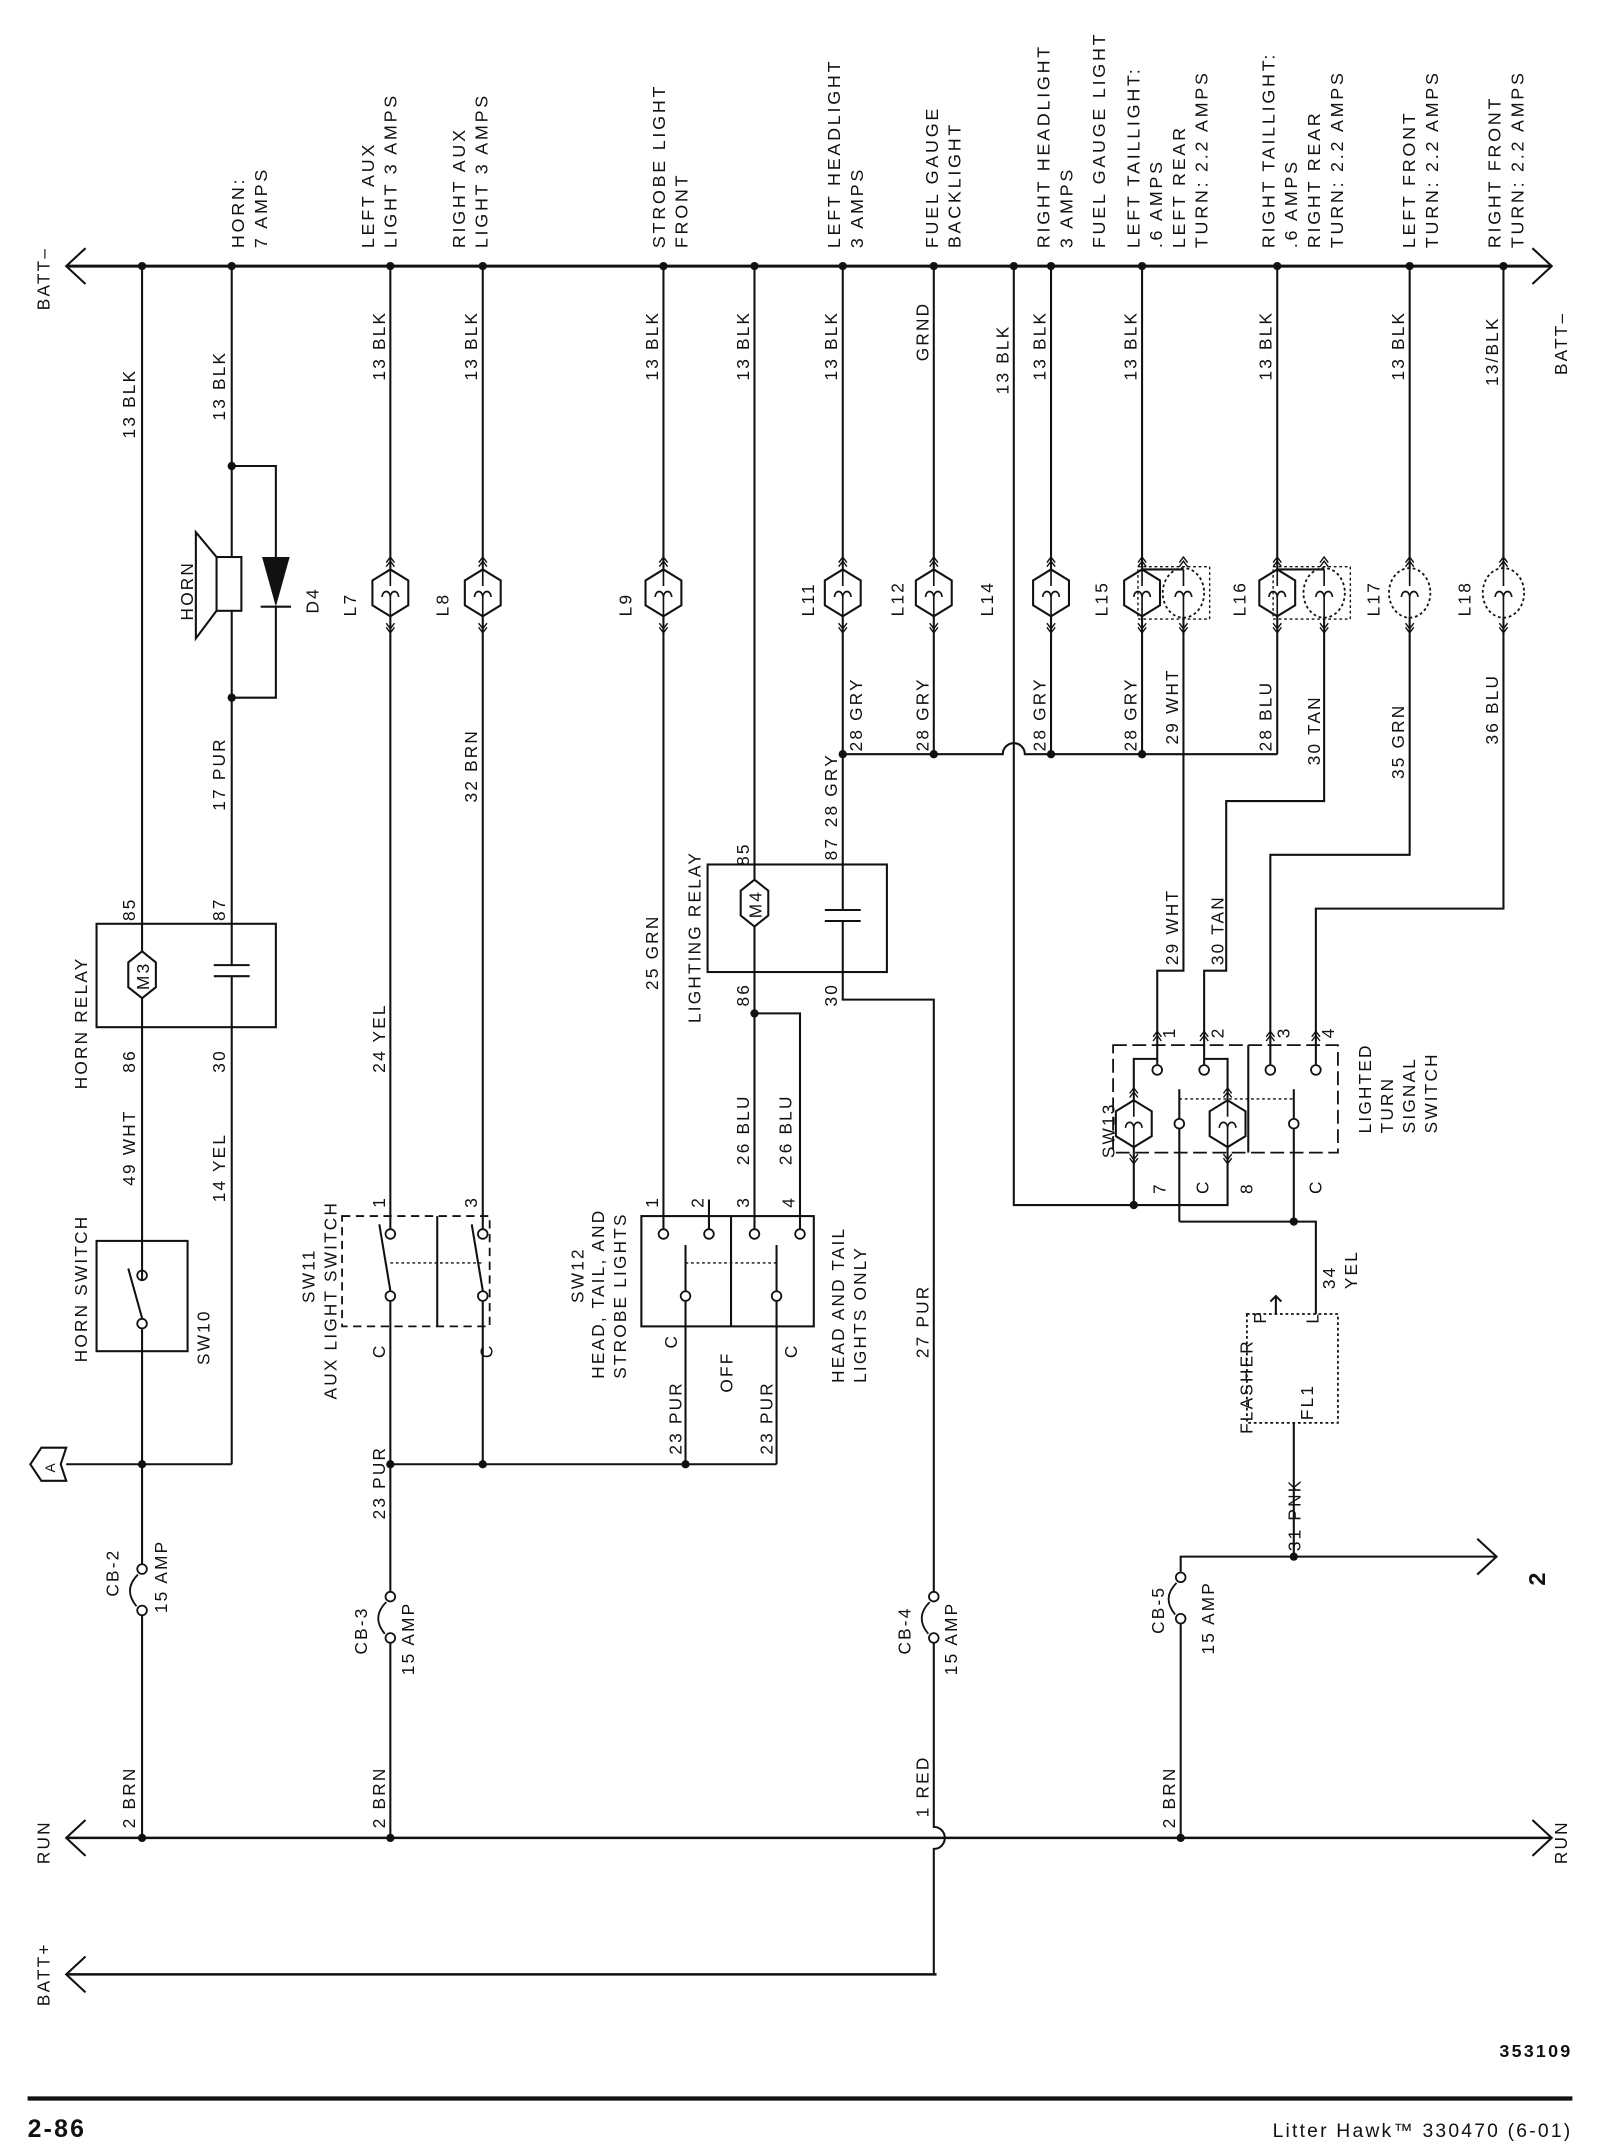 The width and height of the screenshot is (1600, 2144). Describe the element at coordinates (81, 1289) in the screenshot. I see `component-label: HORN SWITCH` at that location.